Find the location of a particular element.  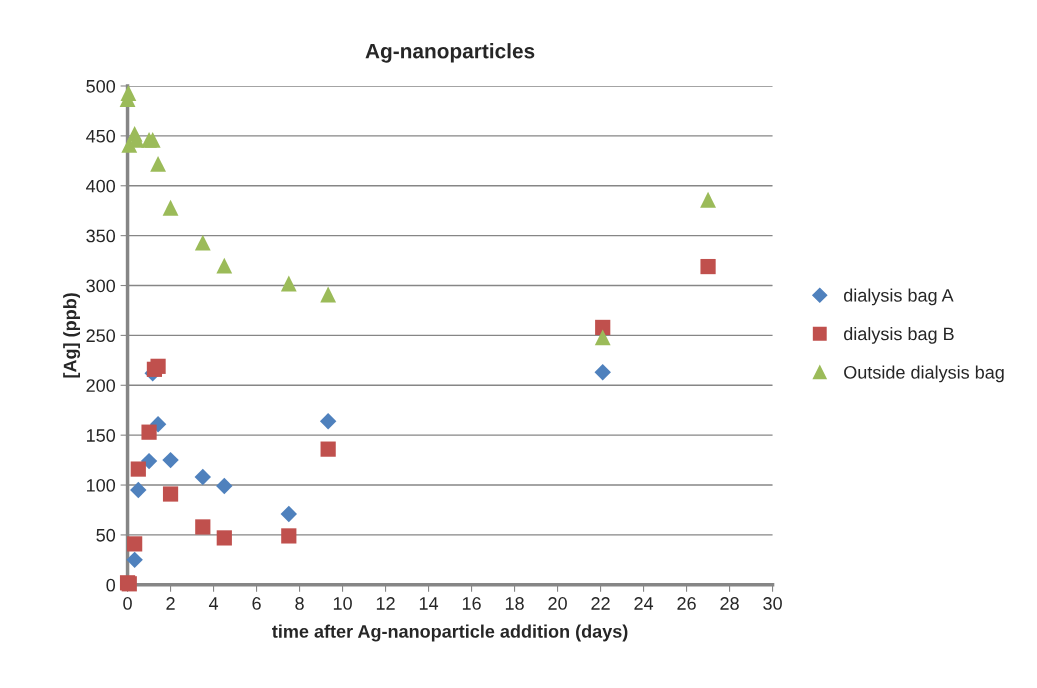

x-tick-label: 10 is located at coordinates (342, 603).